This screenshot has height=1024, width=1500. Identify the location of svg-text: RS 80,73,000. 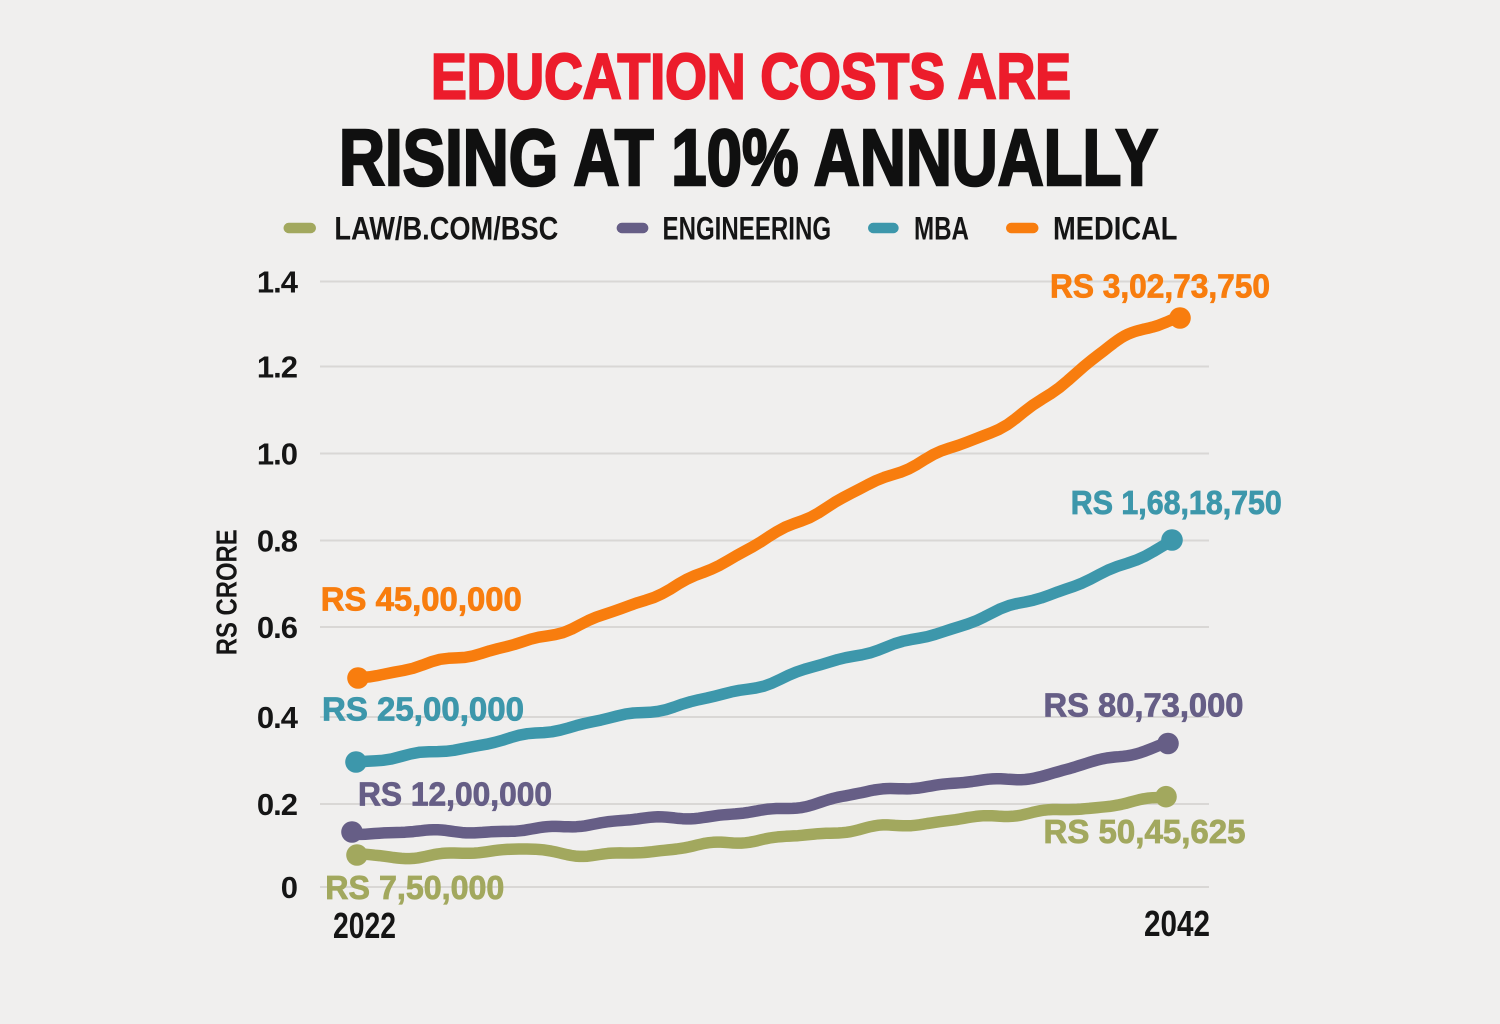
(1144, 705).